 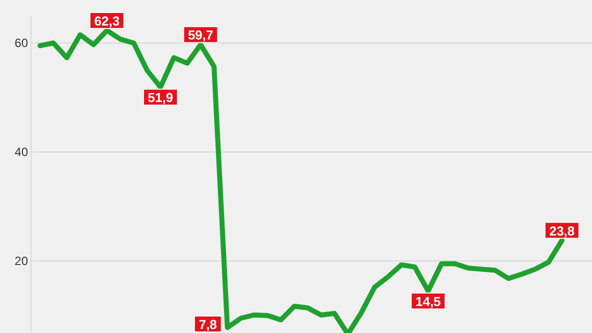 I want to click on data-label: 62,3, so click(x=107, y=20).